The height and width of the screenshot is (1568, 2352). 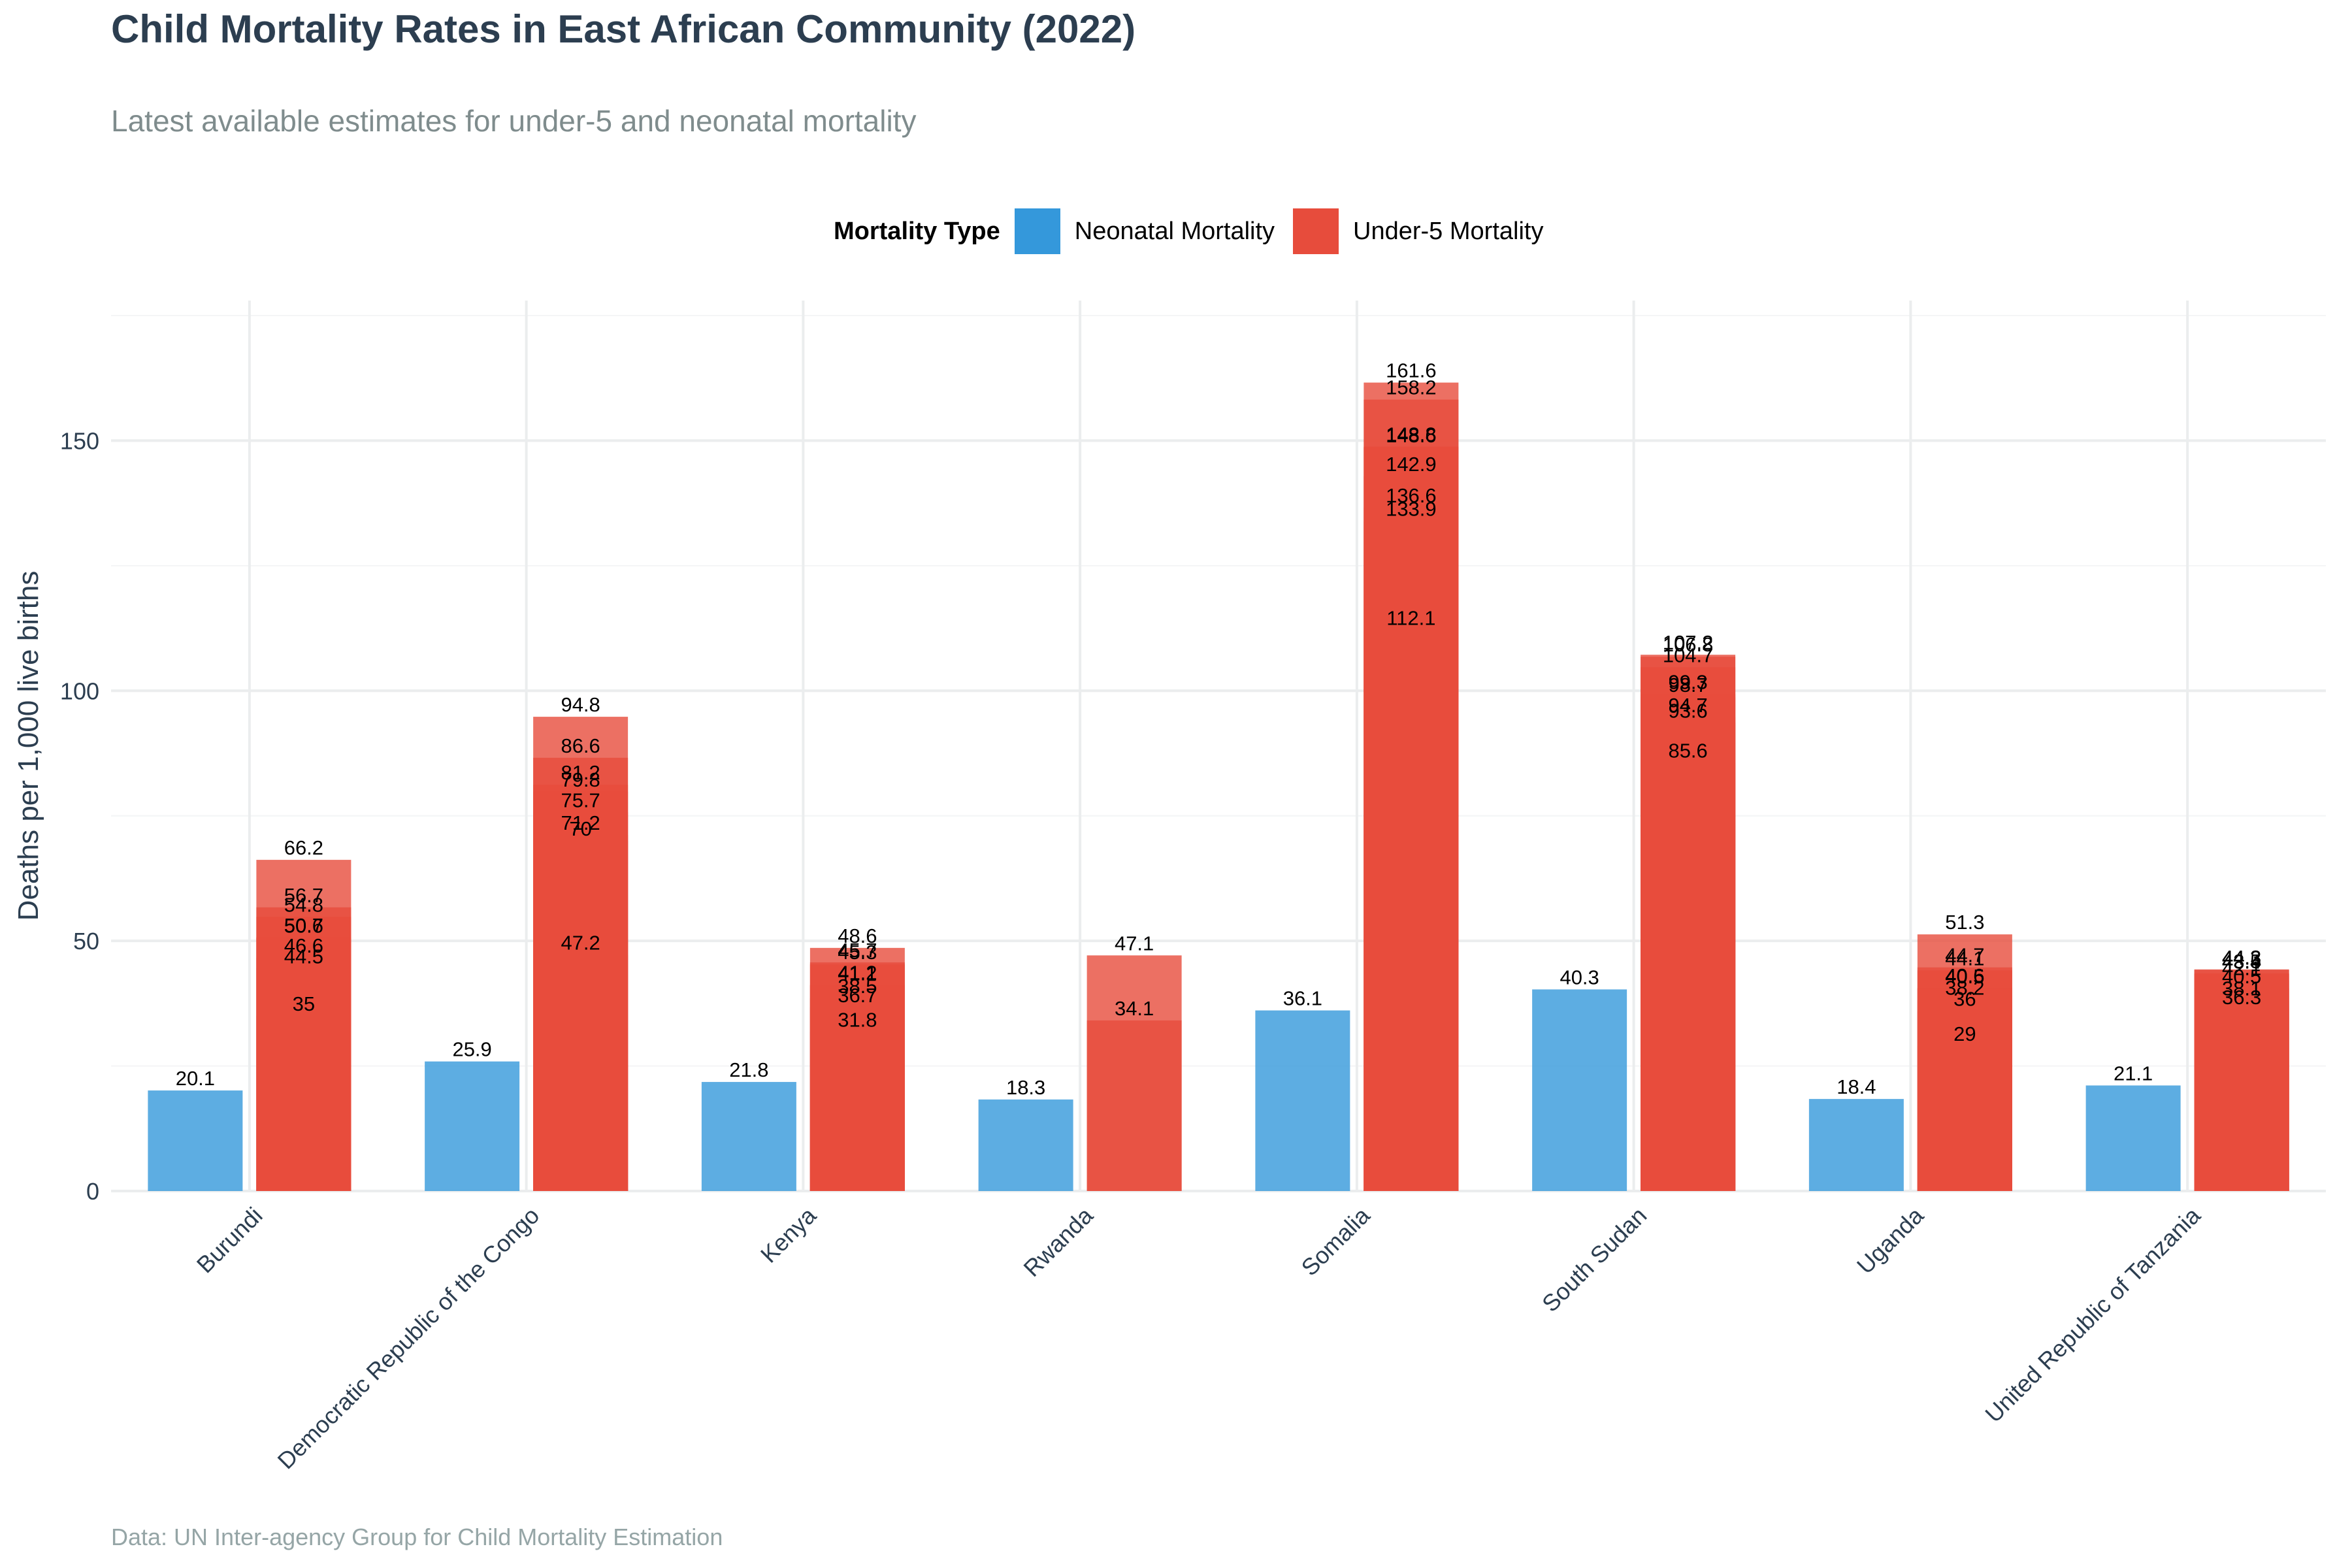 What do you see at coordinates (580, 779) in the screenshot?
I see `data-label: 79.8` at bounding box center [580, 779].